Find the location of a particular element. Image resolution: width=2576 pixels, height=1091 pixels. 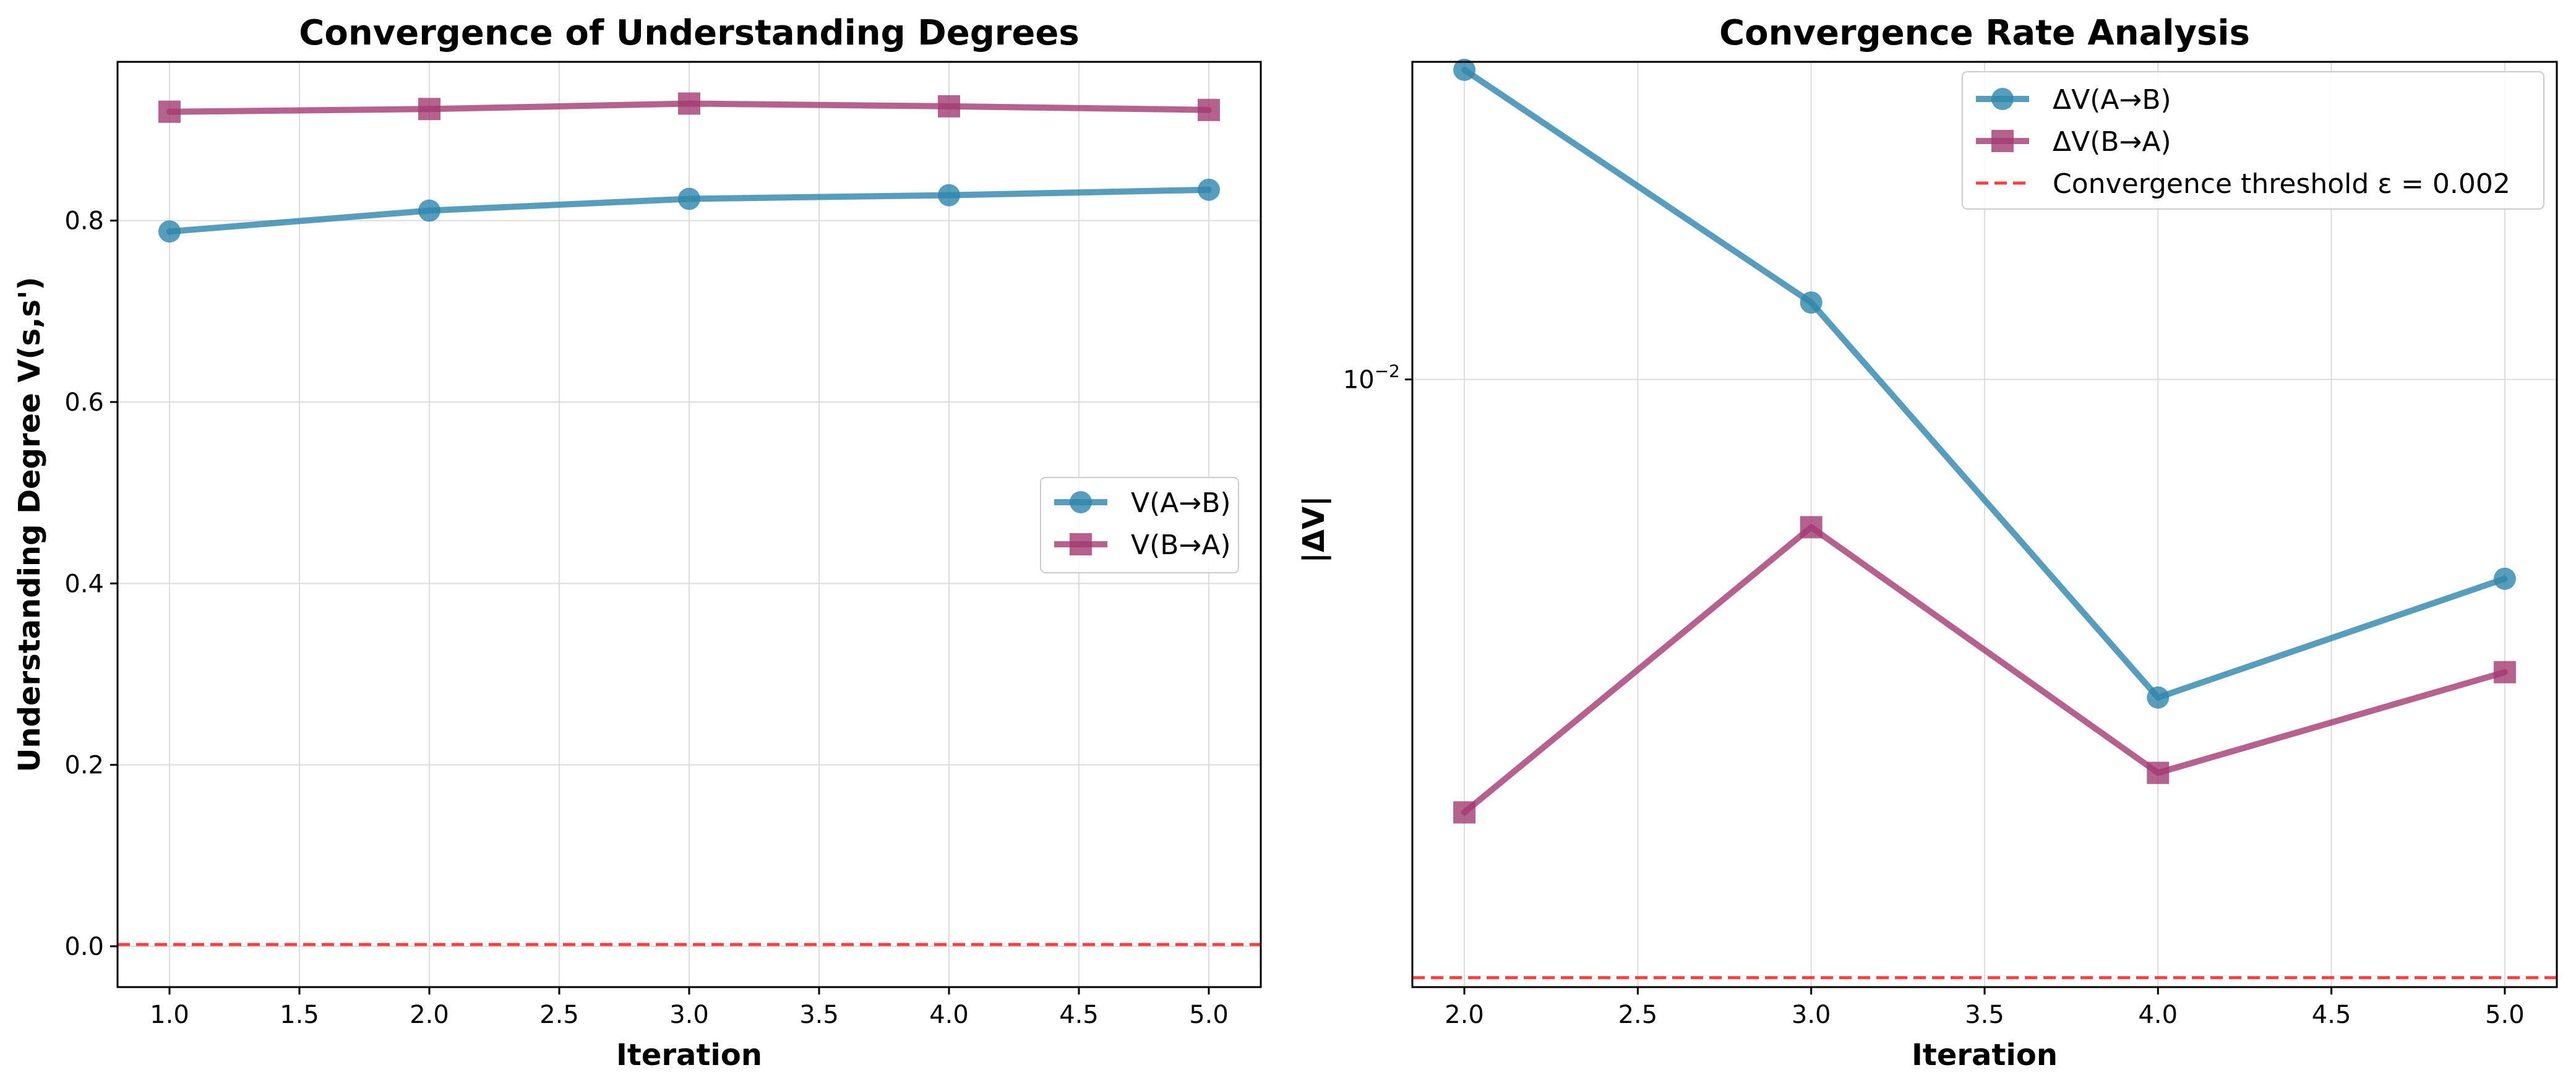

y-tick-label: 0.8 is located at coordinates (84, 222).